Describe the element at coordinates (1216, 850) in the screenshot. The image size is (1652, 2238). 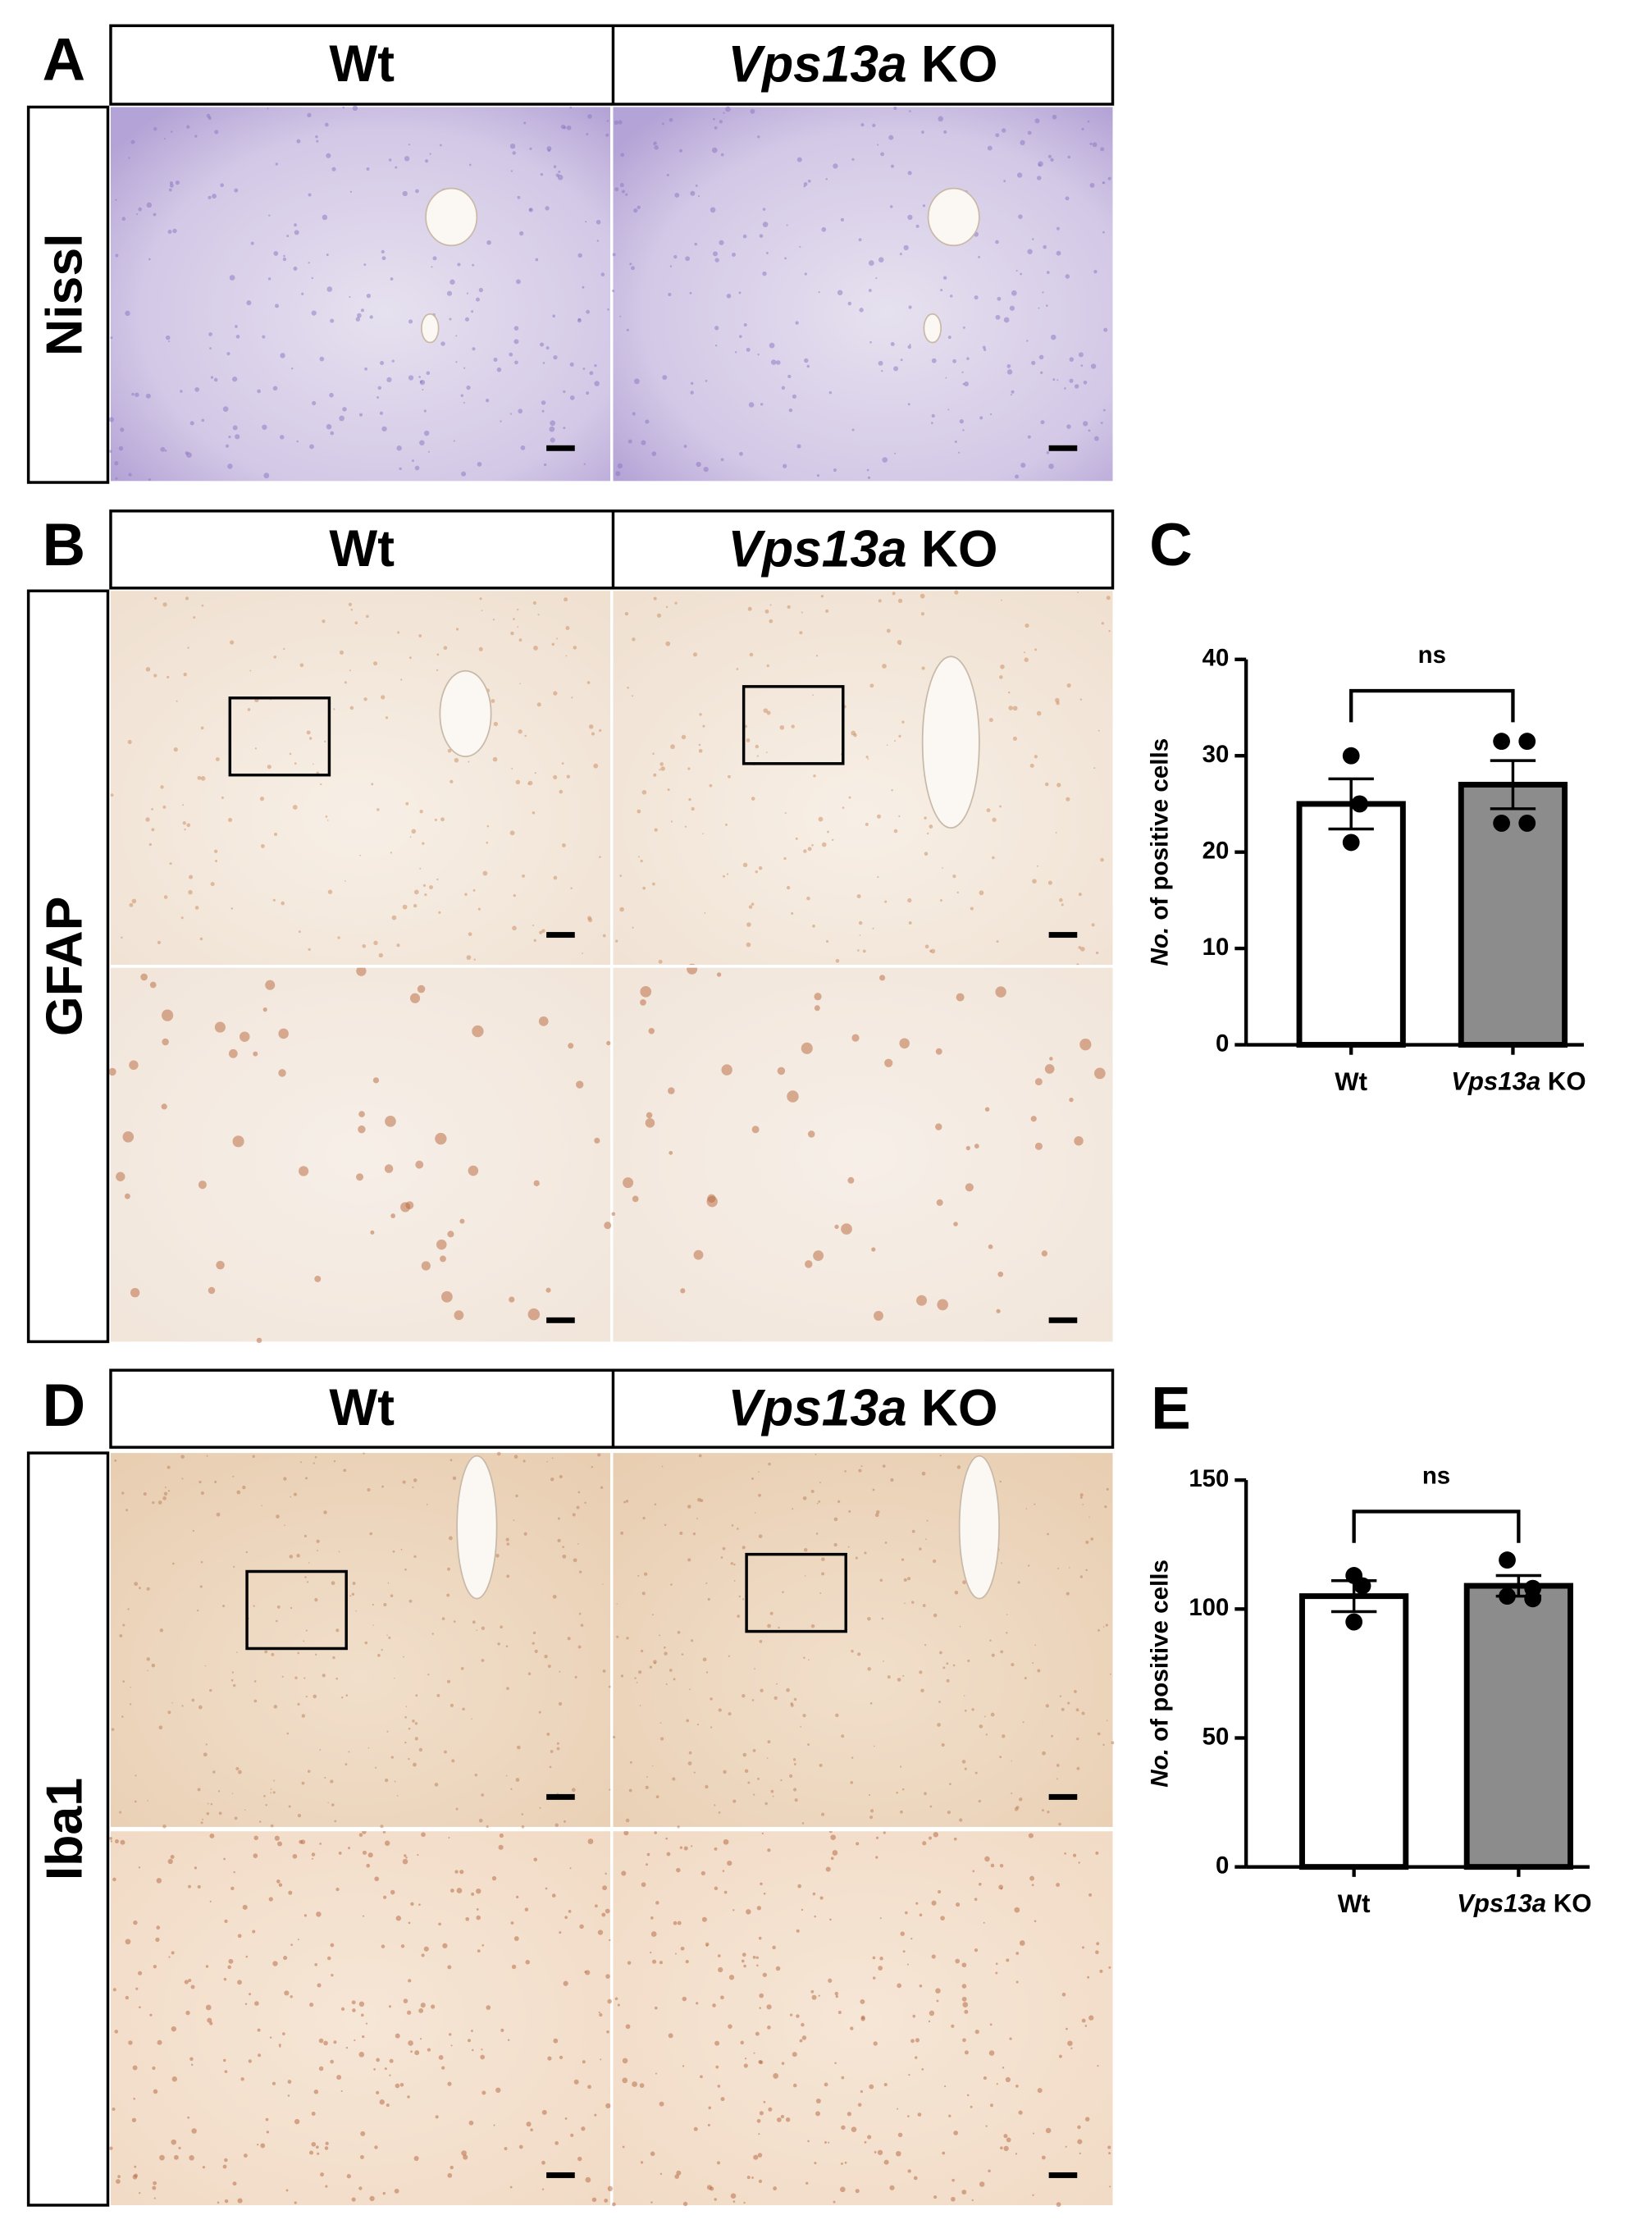
I see `y-tick-label: 20` at that location.